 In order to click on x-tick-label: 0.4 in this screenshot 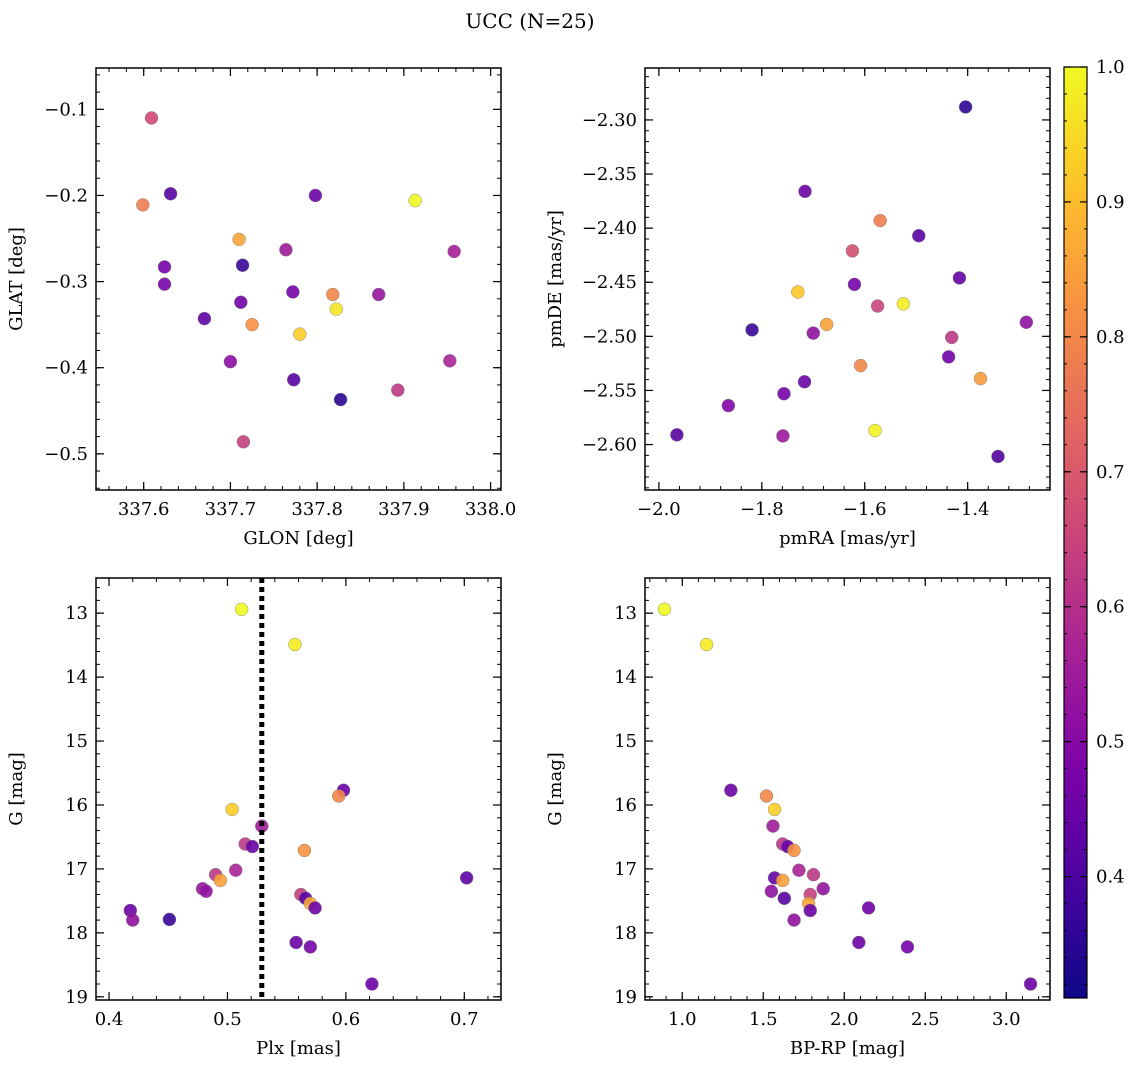, I will do `click(109, 1019)`.